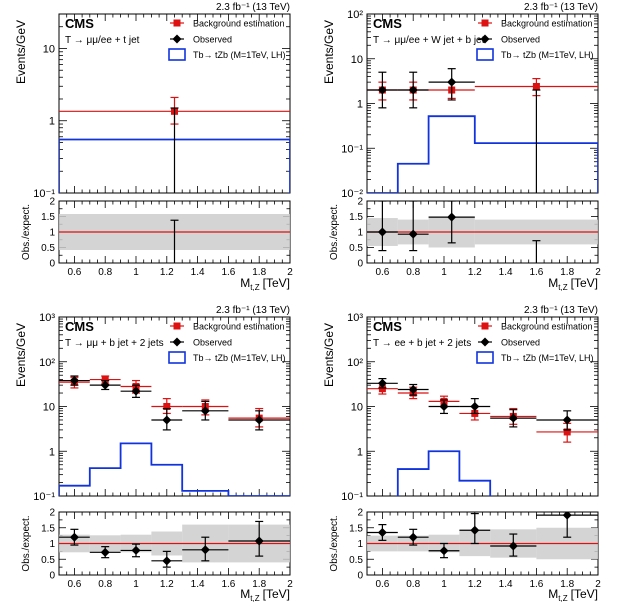 The height and width of the screenshot is (605, 628). What do you see at coordinates (444, 473) in the screenshot?
I see `signal-histogram` at bounding box center [444, 473].